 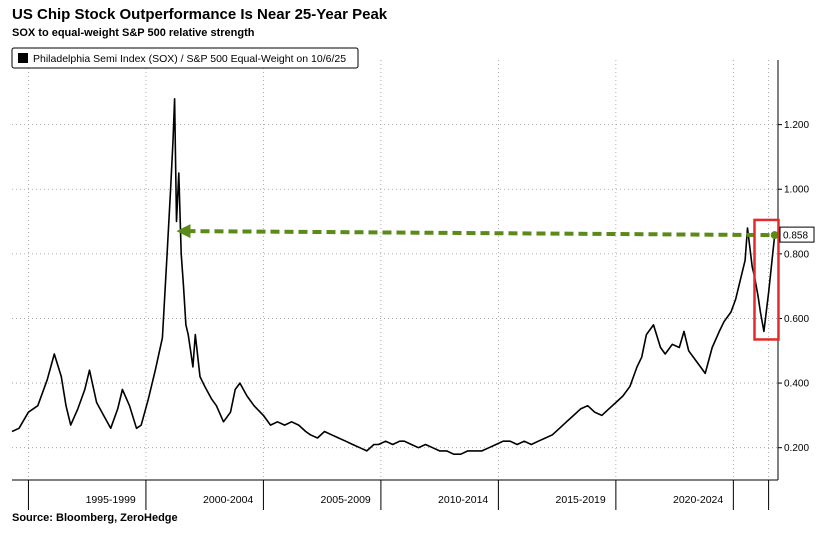 What do you see at coordinates (111, 500) in the screenshot?
I see `x-group-label: 1995-1999` at bounding box center [111, 500].